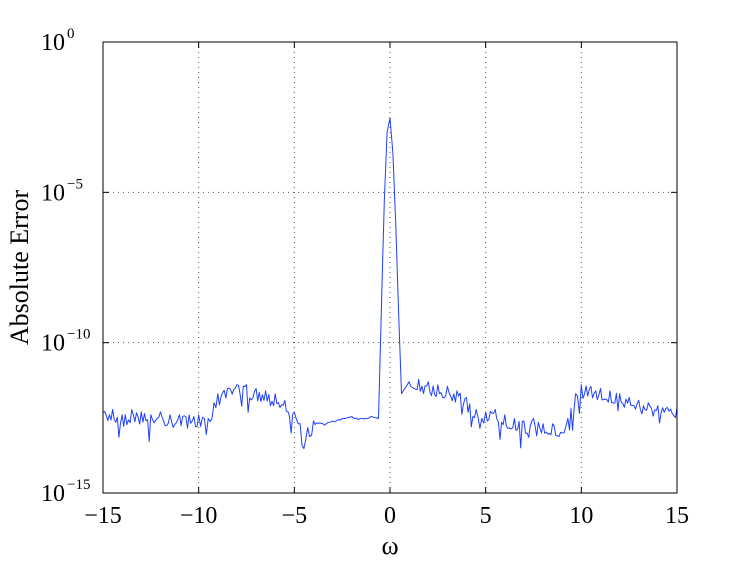 This screenshot has width=747, height=562. I want to click on x-tick-label: 0, so click(390, 516).